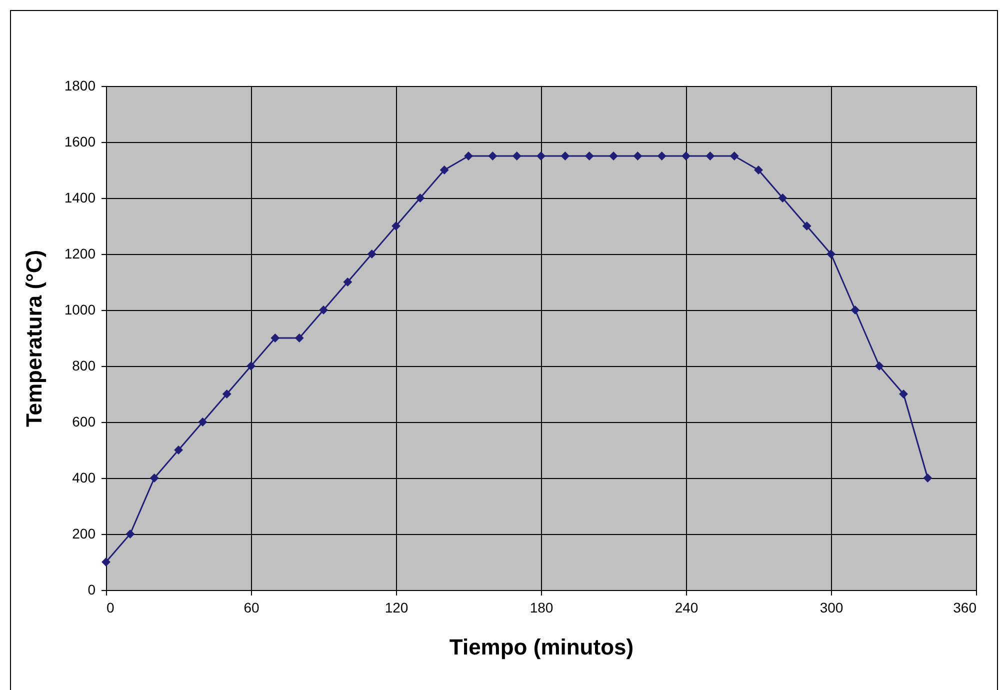 This screenshot has width=1000, height=690. Describe the element at coordinates (80, 198) in the screenshot. I see `y-tick-label: 1400` at that location.